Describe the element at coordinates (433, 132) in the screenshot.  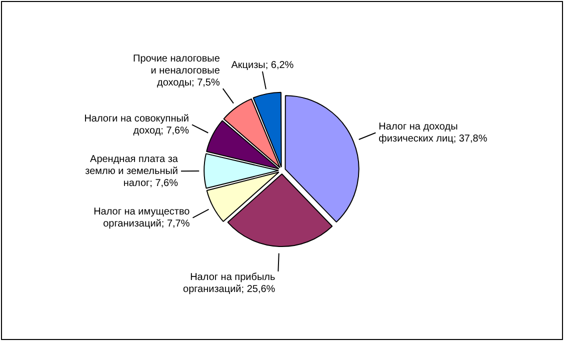
I see `slice-label: Налог на доходы физических лиц; 37,8%` at that location.